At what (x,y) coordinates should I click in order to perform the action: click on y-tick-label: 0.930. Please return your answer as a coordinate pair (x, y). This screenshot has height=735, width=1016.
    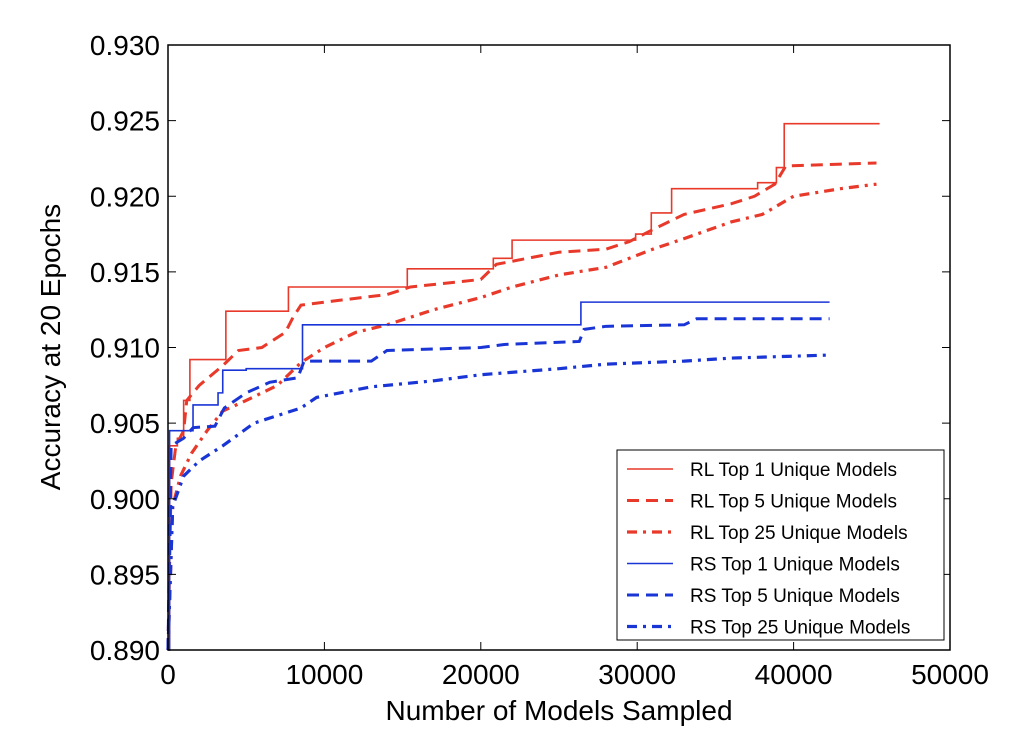
    Looking at the image, I should click on (125, 45).